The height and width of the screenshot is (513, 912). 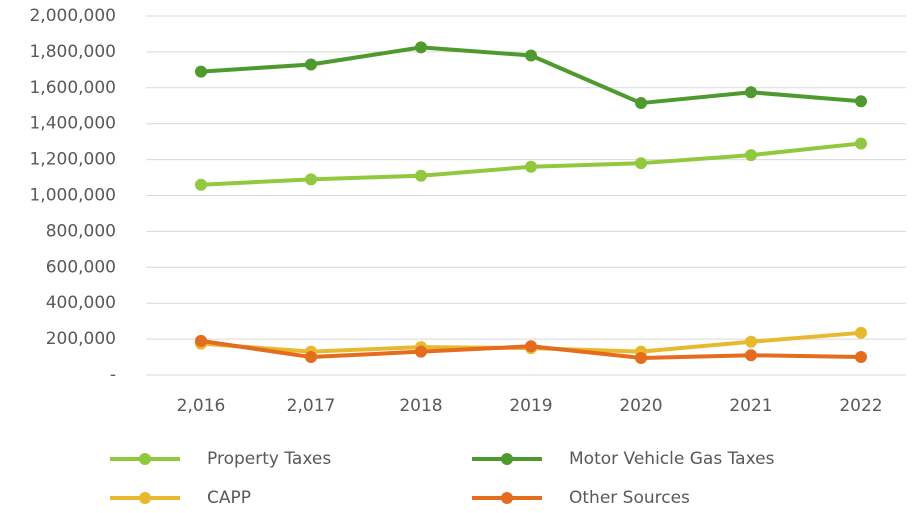 I want to click on y-tick-label: 200,000, so click(x=81, y=339).